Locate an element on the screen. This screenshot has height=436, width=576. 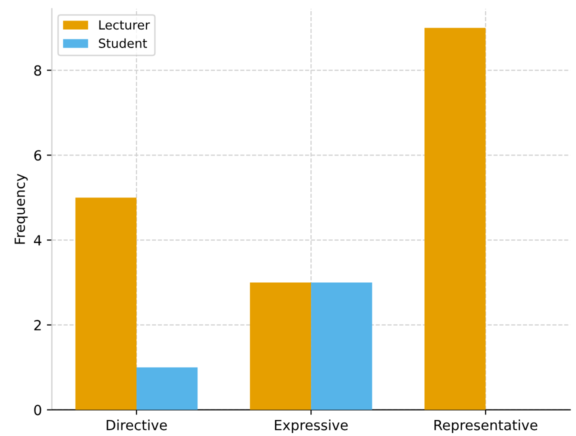
x-tick-label: Expressive is located at coordinates (311, 427).